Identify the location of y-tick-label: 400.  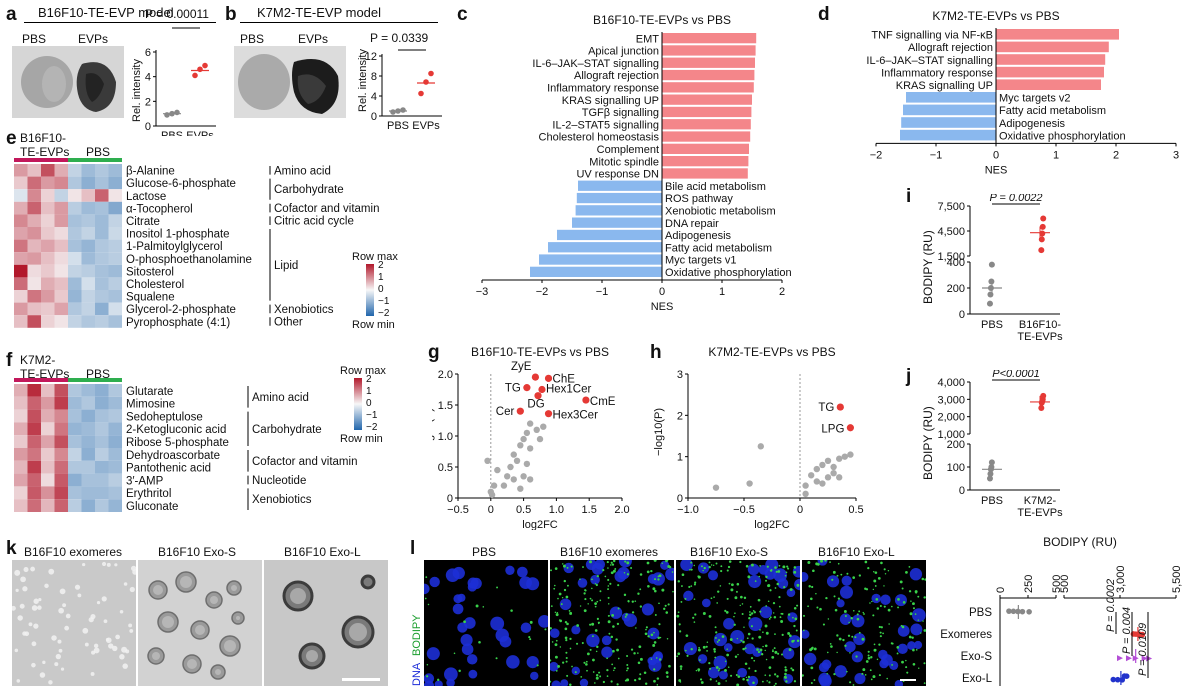
(956, 263).